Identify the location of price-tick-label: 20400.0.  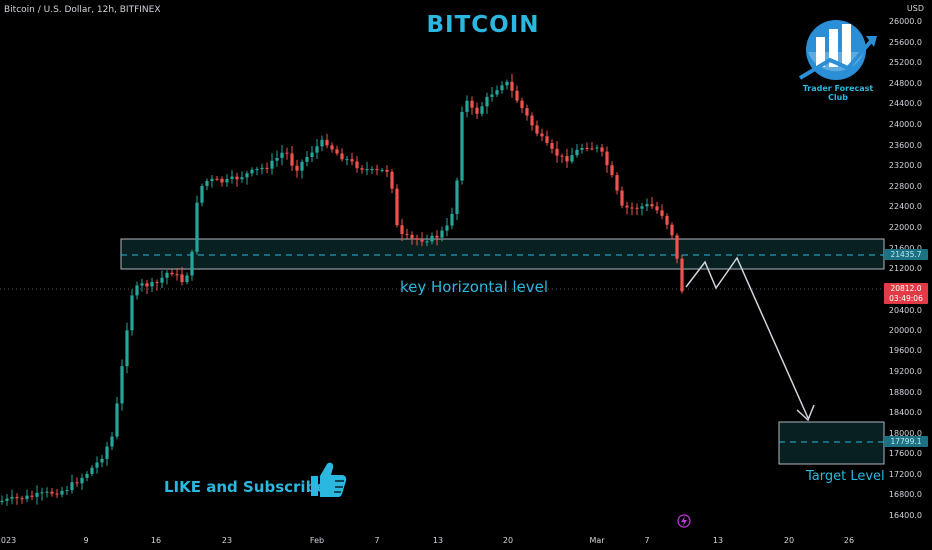
(905, 310).